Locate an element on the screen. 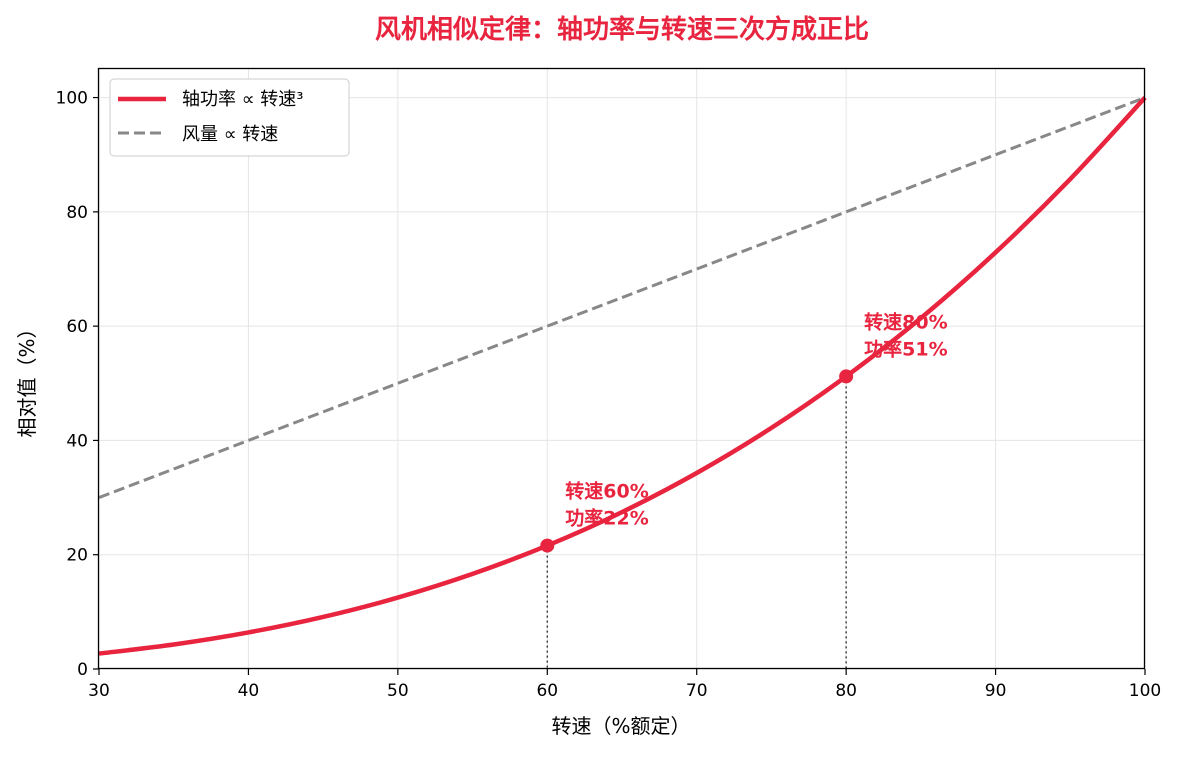 The width and height of the screenshot is (1177, 759). marker-label-speed: 转速60% is located at coordinates (606, 491).